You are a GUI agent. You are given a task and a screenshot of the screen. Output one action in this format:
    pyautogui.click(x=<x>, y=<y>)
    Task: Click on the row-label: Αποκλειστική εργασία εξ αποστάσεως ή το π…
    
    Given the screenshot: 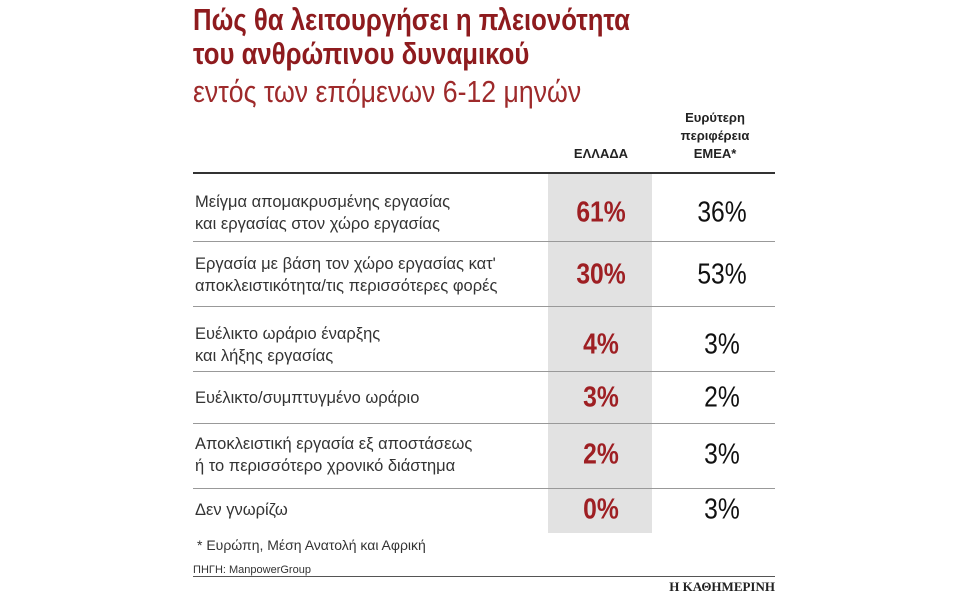 What is the action you would take?
    pyautogui.click(x=333, y=455)
    